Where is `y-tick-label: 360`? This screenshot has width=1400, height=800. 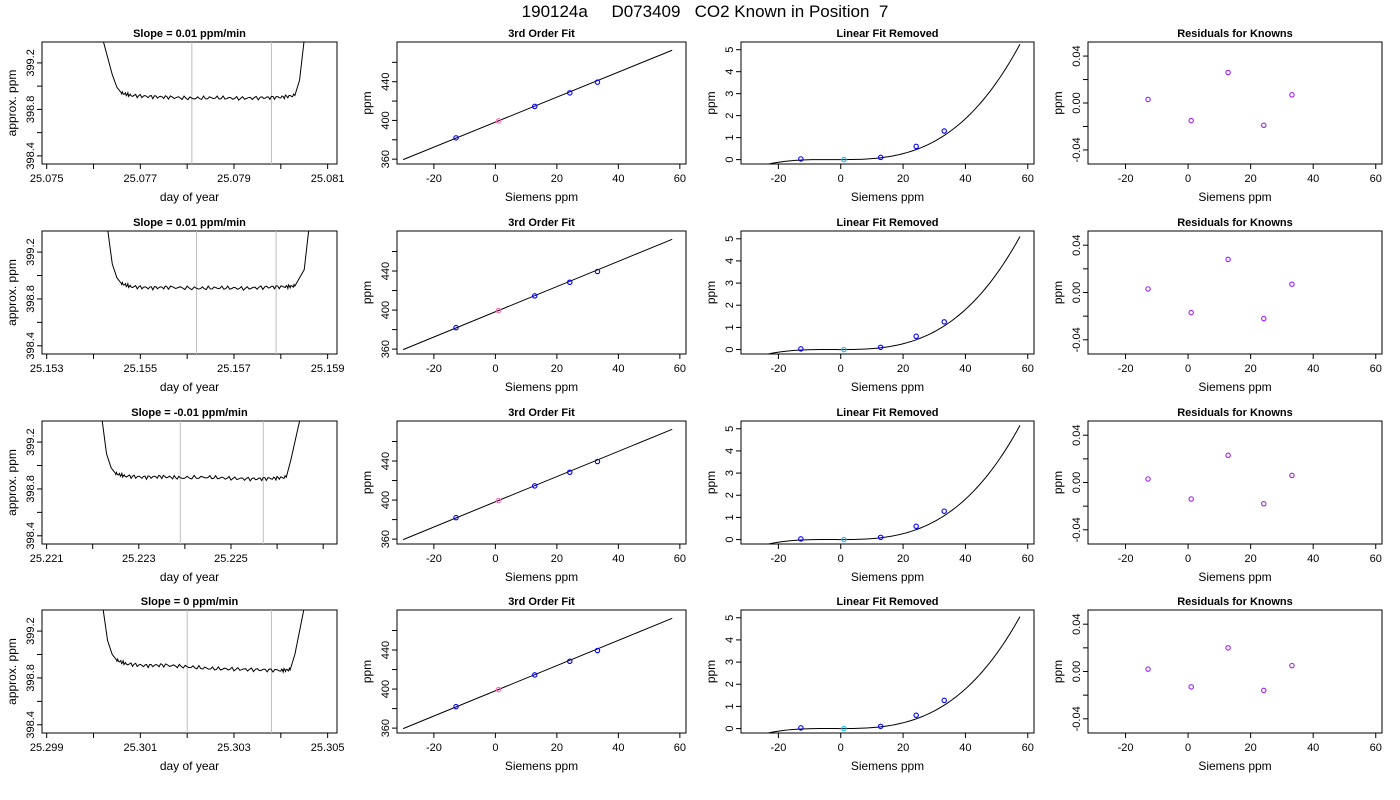 y-tick-label: 360 is located at coordinates (386, 728).